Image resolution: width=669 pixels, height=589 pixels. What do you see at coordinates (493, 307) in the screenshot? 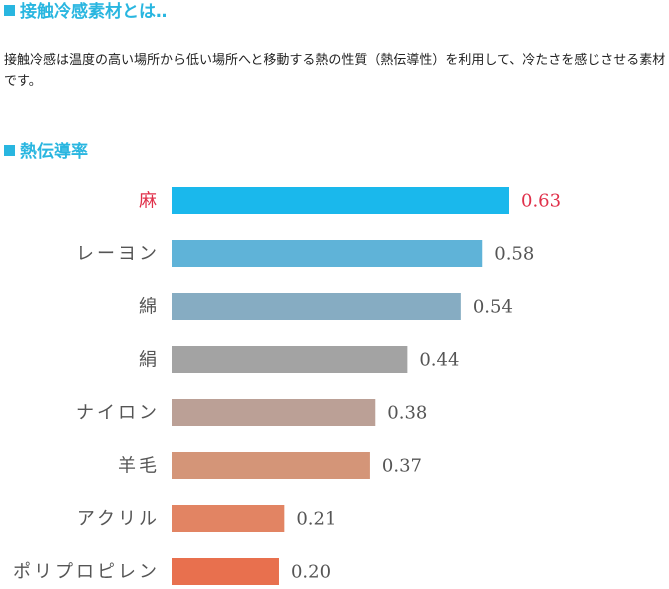
I see `value-label: 0.54` at bounding box center [493, 307].